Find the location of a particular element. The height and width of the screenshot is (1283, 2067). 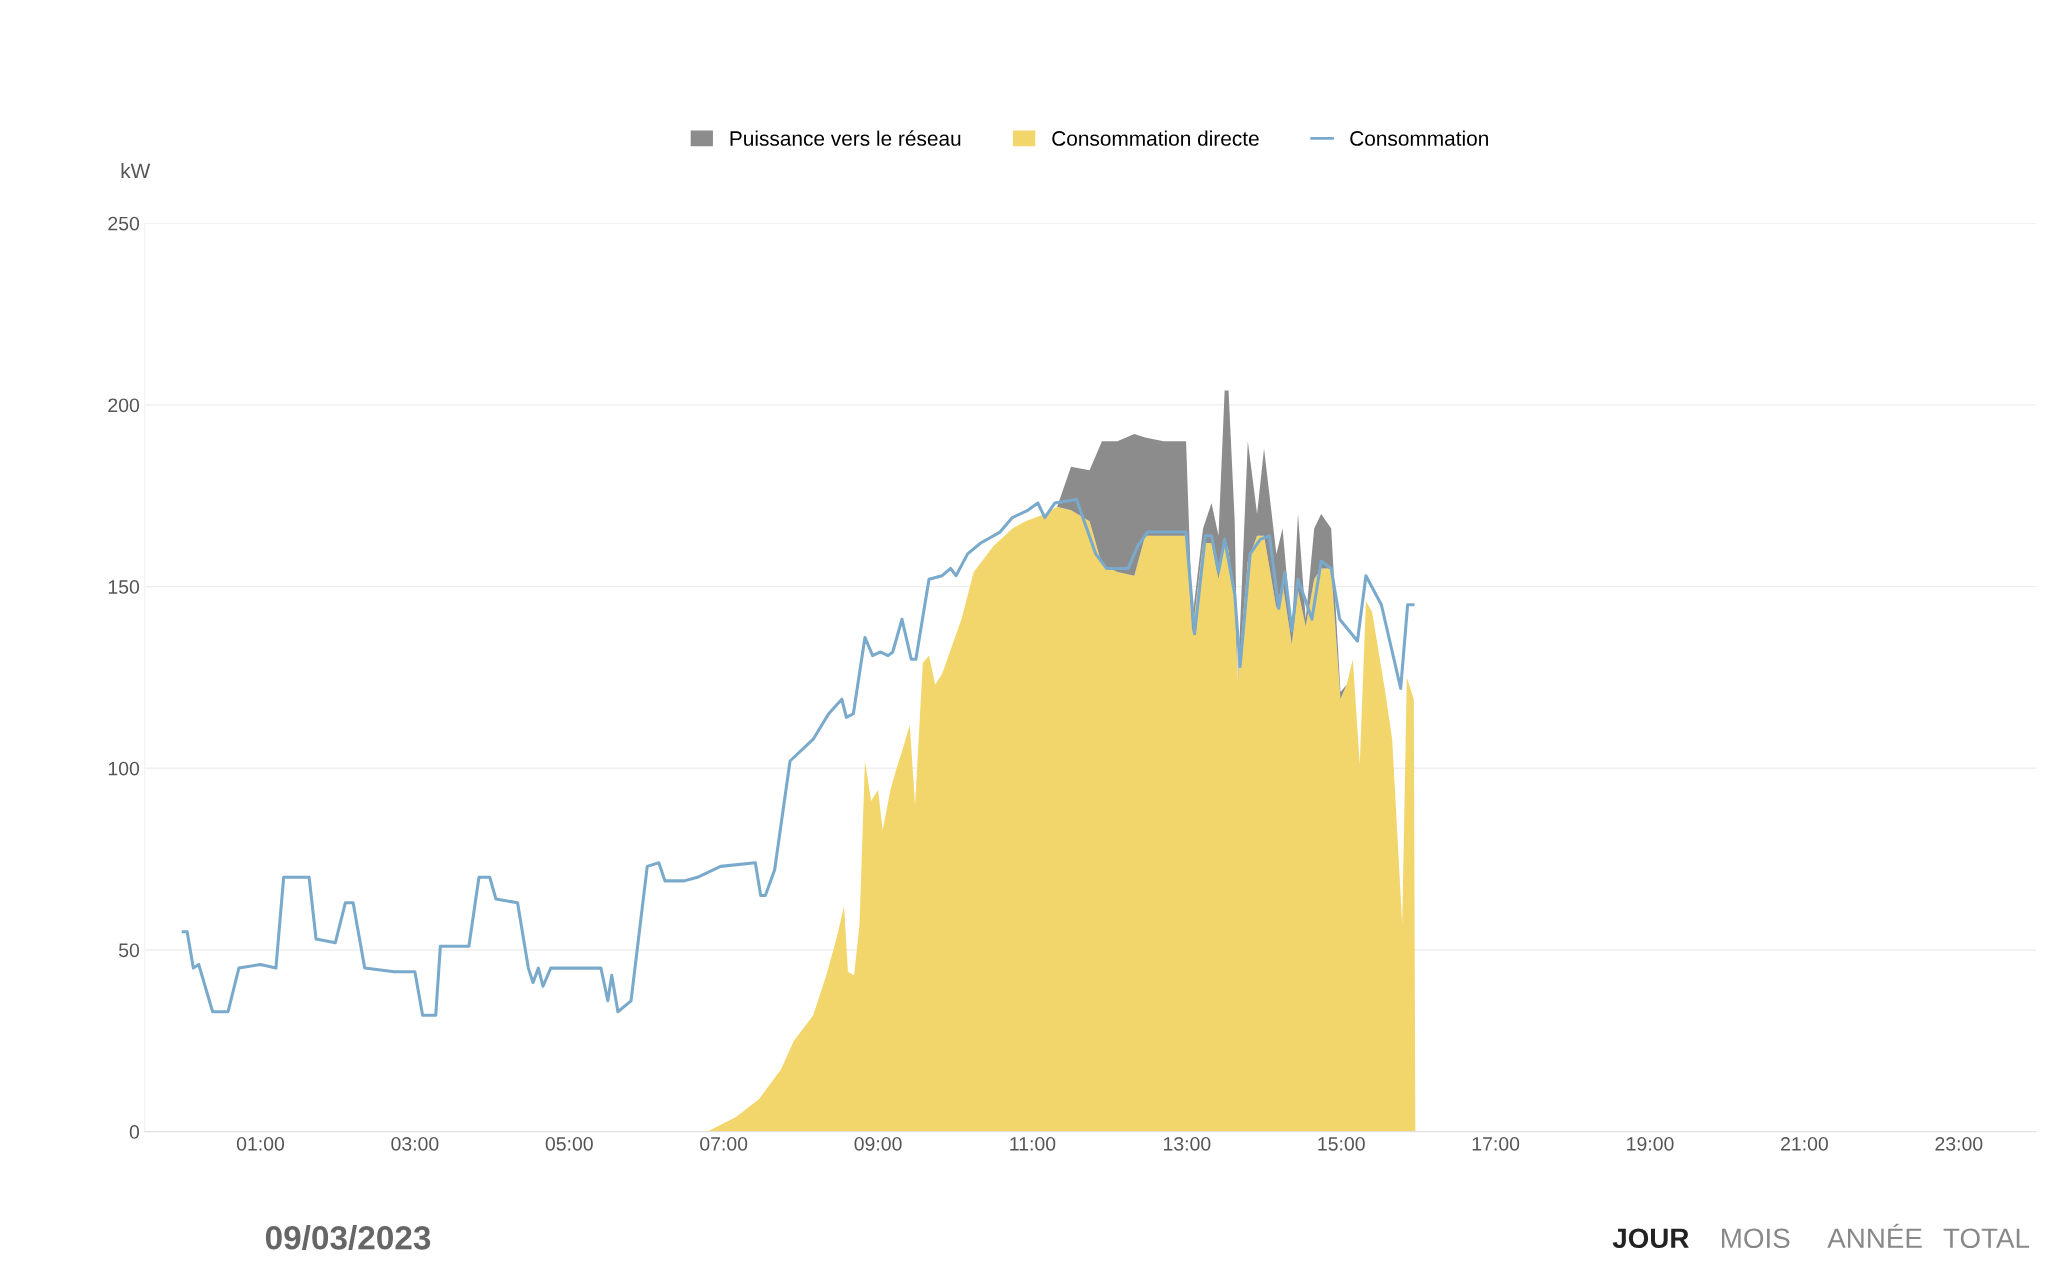

y-axis-title: kW is located at coordinates (136, 170).